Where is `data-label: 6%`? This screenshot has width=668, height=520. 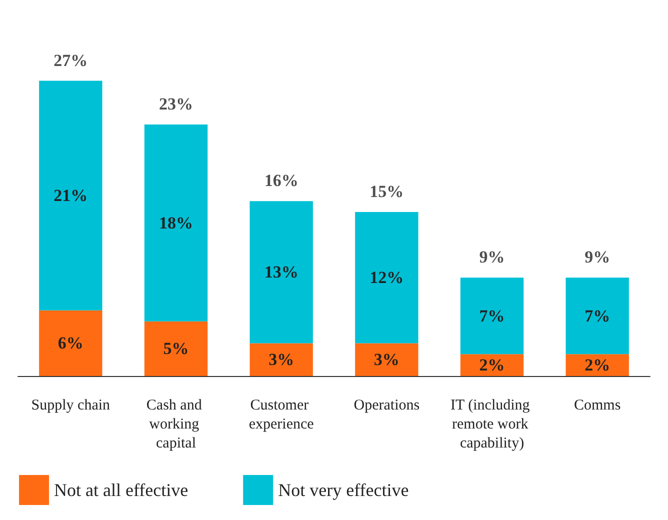 data-label: 6% is located at coordinates (71, 343).